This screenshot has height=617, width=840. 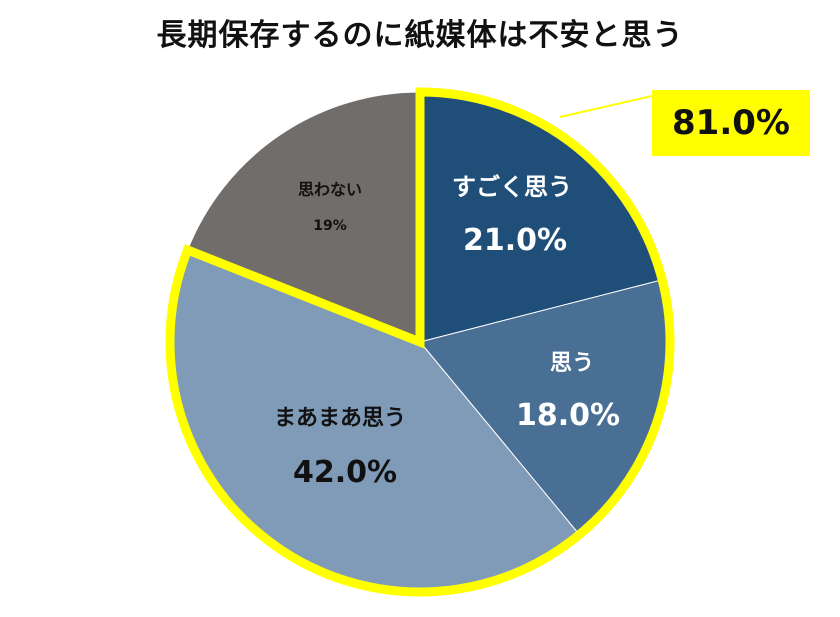 I want to click on slice-value-label: 18.0%, so click(x=568, y=415).